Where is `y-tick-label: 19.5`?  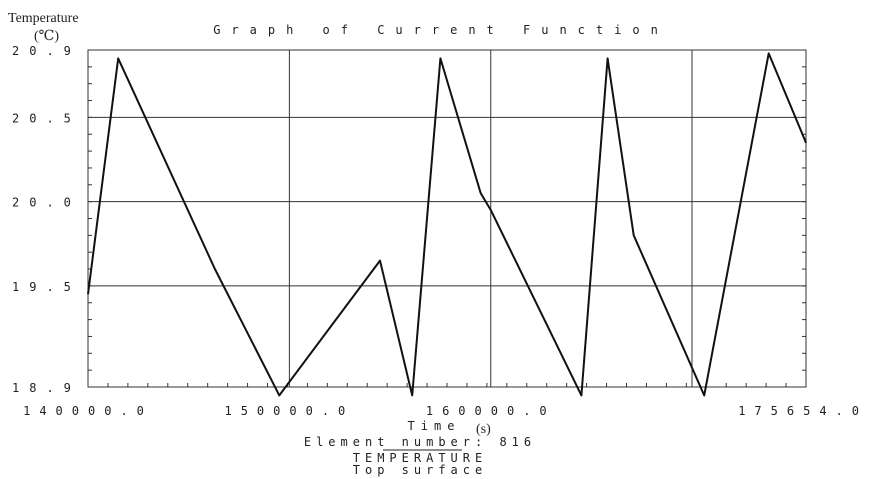
y-tick-label: 19.5 is located at coordinates (46, 287).